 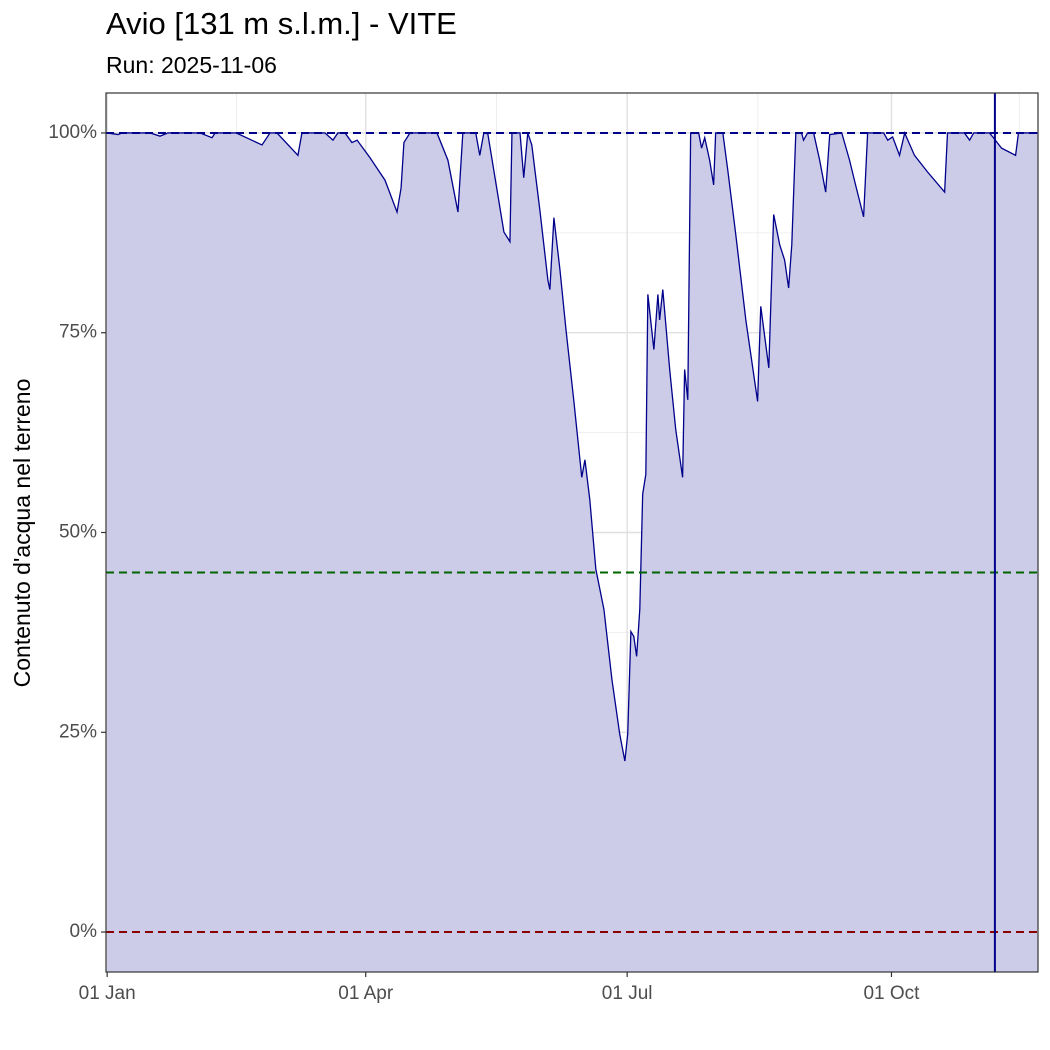 I want to click on x-tick-label: 01 Apr, so click(x=366, y=993).